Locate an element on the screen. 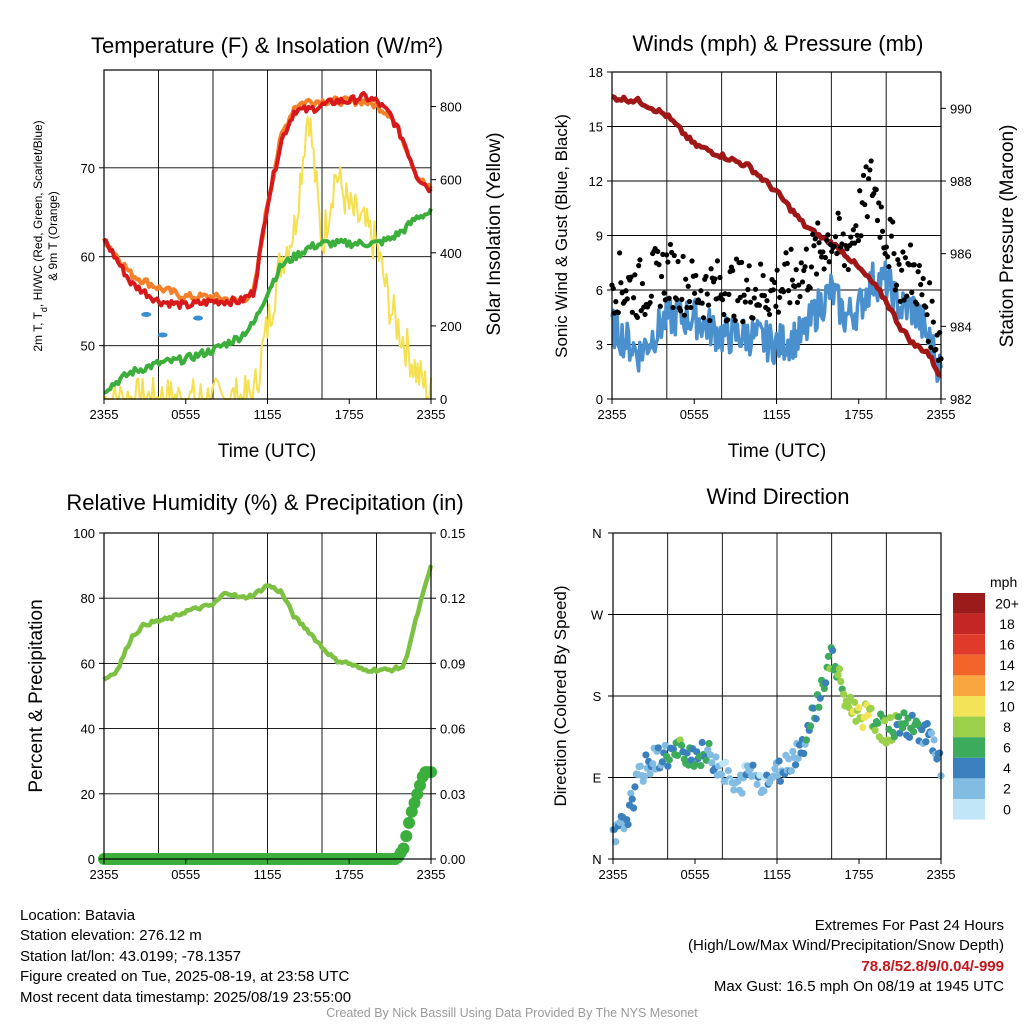 Image resolution: width=1024 pixels, height=1024 pixels. winds-x-tick-label: 2355 is located at coordinates (612, 414).